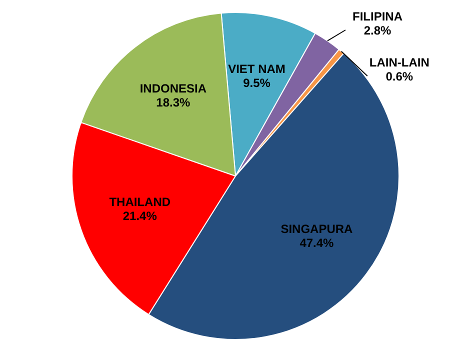  Describe the element at coordinates (257, 69) in the screenshot. I see `slice-label: VIET NAM` at that location.